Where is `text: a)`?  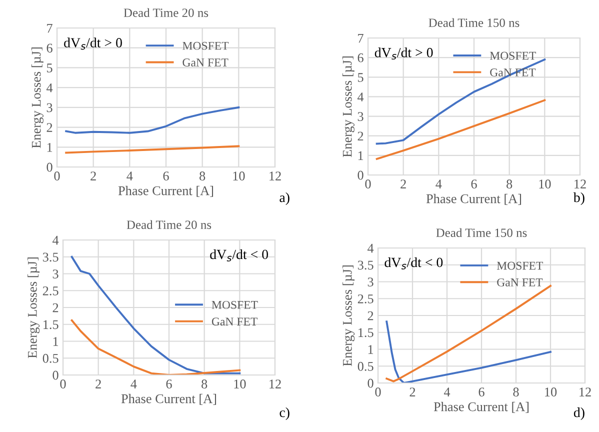
text: a) is located at coordinates (285, 198).